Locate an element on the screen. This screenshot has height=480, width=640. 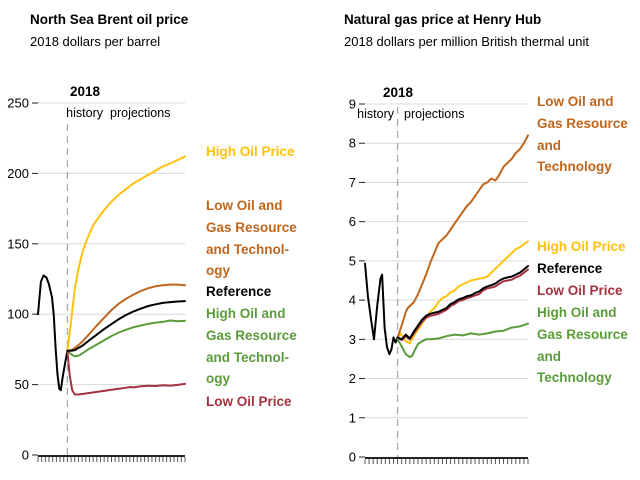
y-tick-label: 150 is located at coordinates (18, 243).